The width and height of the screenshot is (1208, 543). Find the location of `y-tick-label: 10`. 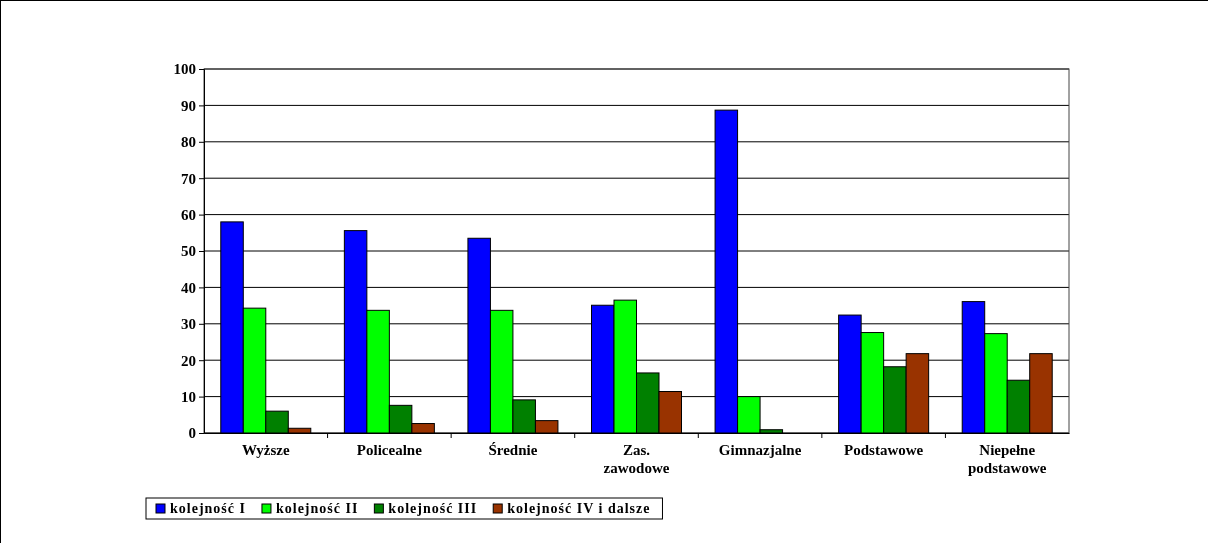

y-tick-label: 10 is located at coordinates (188, 396).